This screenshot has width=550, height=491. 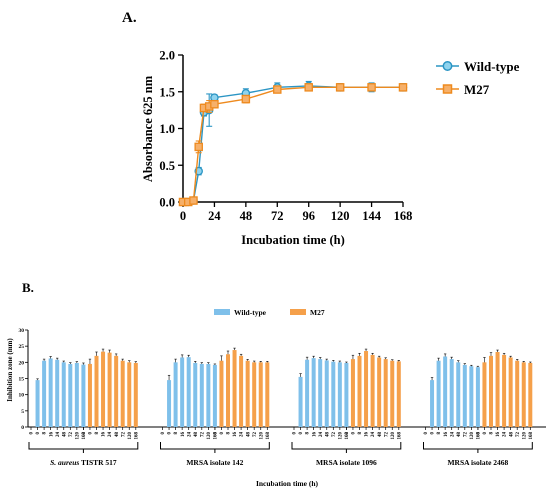 I want to click on legend-b-wild-type-swatch, so click(x=222, y=312).